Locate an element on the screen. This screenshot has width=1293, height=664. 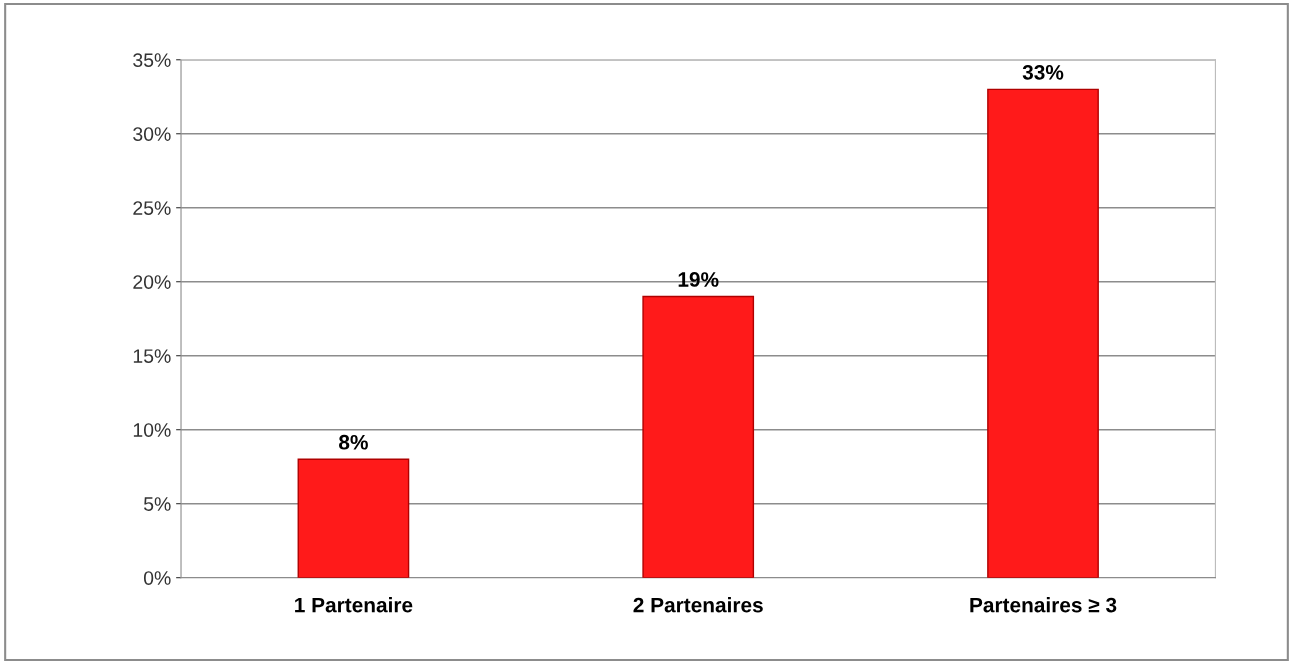
y-tick-label: 5% is located at coordinates (157, 504).